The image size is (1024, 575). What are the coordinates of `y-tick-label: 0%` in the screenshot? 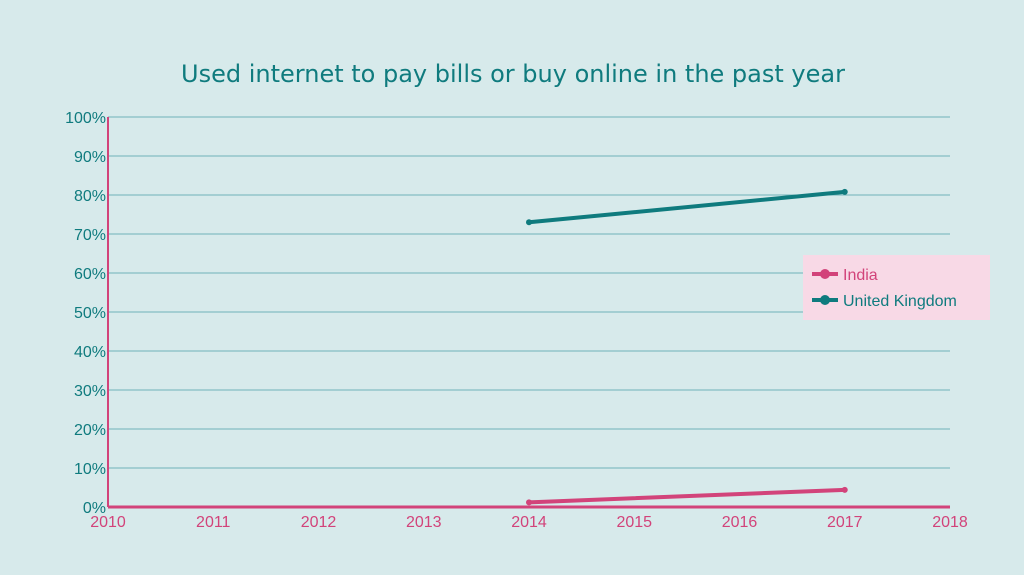 It's located at (94, 508).